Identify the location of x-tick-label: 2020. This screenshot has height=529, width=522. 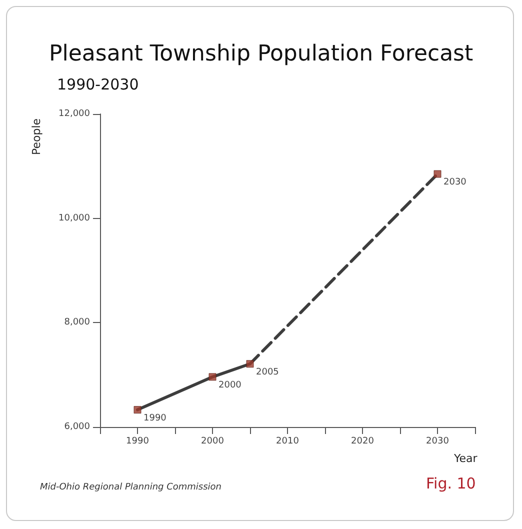
(362, 441).